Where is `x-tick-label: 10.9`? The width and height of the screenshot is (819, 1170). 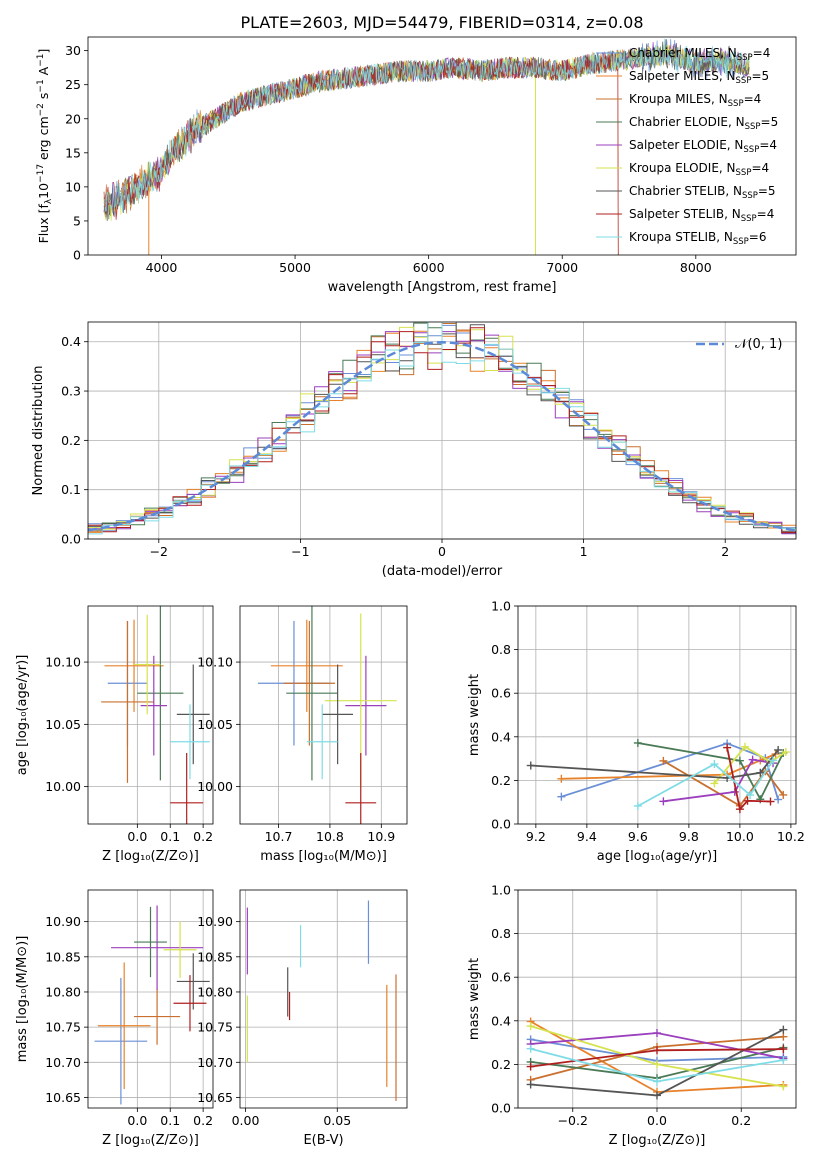 x-tick-label: 10.9 is located at coordinates (381, 836).